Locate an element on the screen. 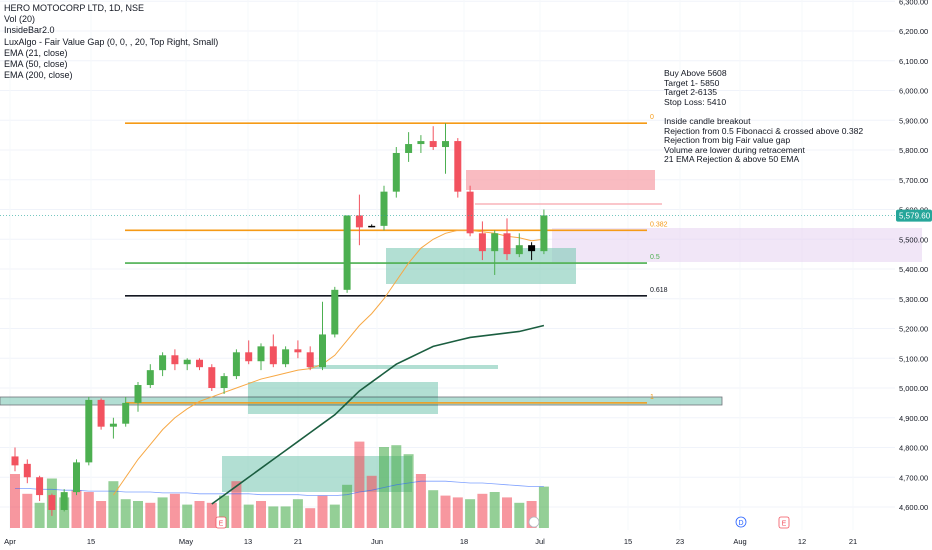 Image resolution: width=932 pixels, height=550 pixels. time-tick-label: Apr is located at coordinates (10, 541).